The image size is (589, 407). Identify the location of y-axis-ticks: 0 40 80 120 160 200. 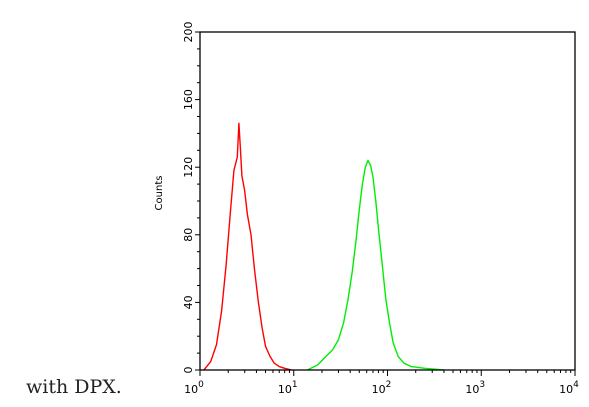
(191, 198).